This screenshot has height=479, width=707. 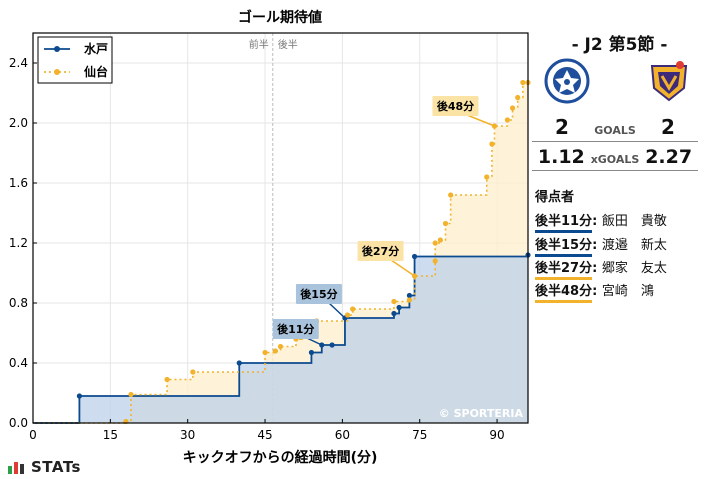 I want to click on y-tick-label: 0.0, so click(x=18, y=423).